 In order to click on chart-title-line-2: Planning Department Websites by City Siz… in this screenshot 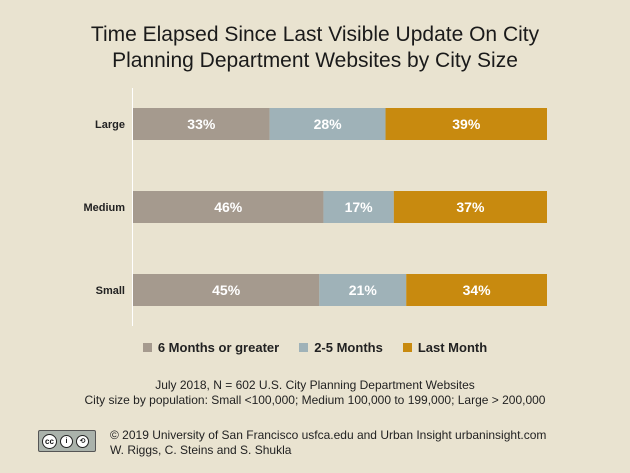, I will do `click(315, 60)`.